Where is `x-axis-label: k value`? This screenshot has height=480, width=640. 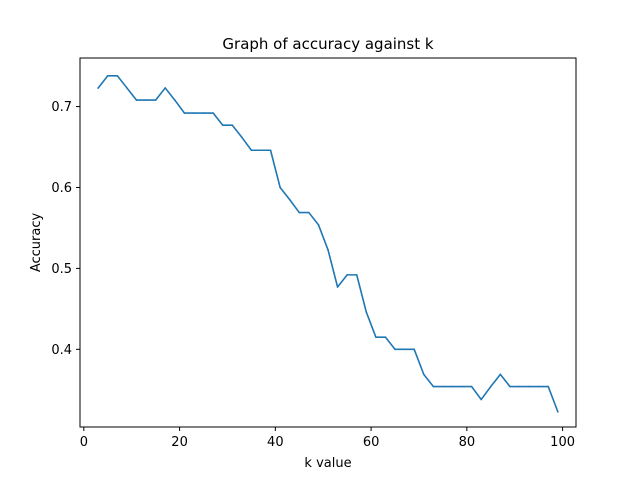
x-axis-label: k value is located at coordinates (327, 463).